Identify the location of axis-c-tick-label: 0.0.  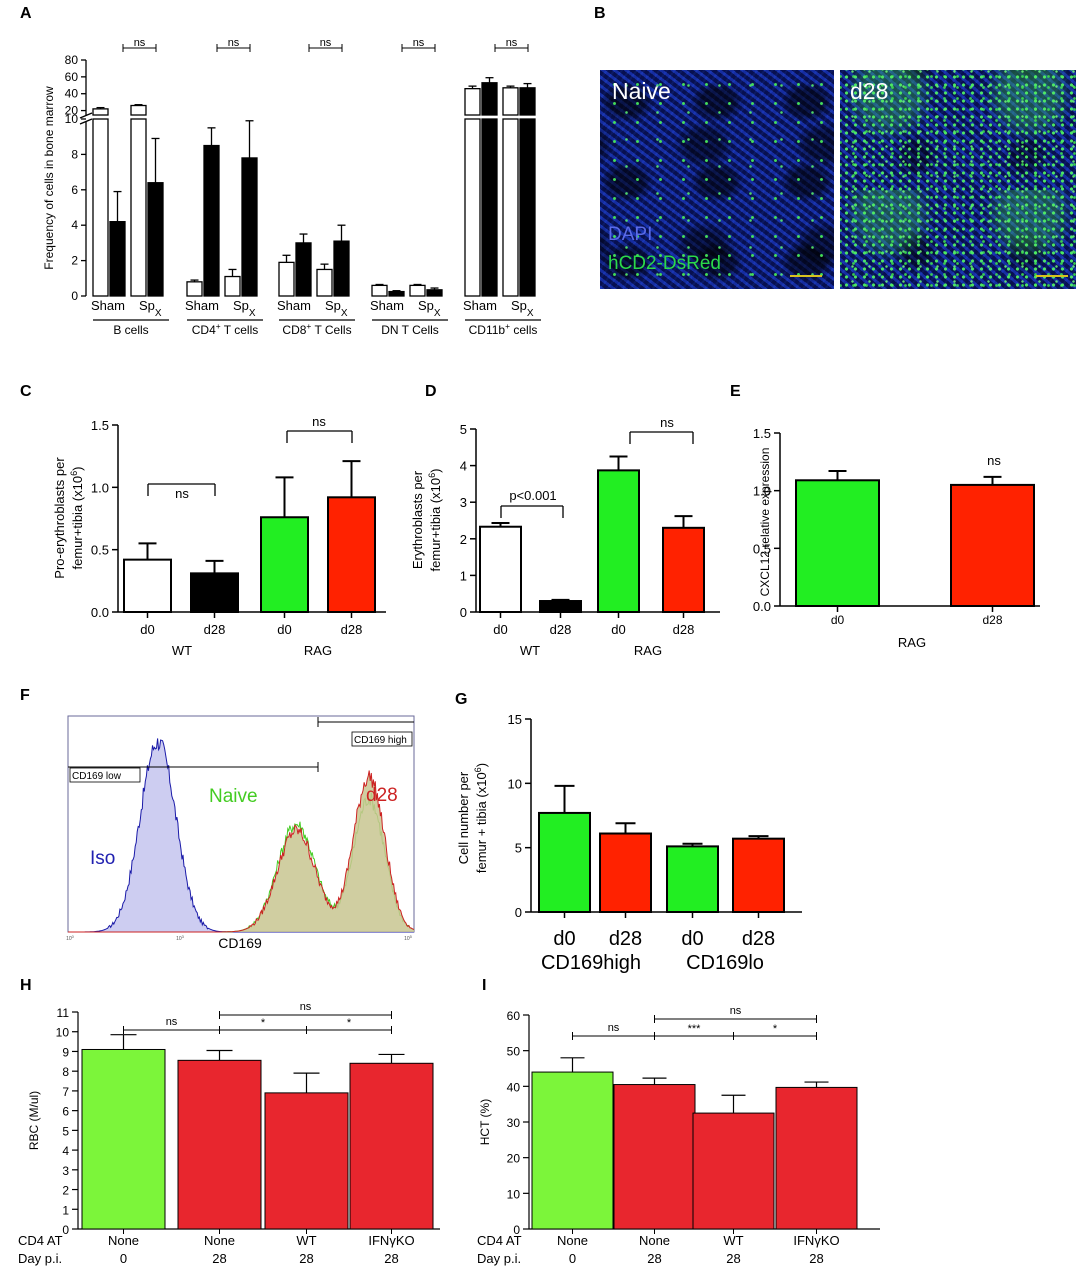
(100, 612).